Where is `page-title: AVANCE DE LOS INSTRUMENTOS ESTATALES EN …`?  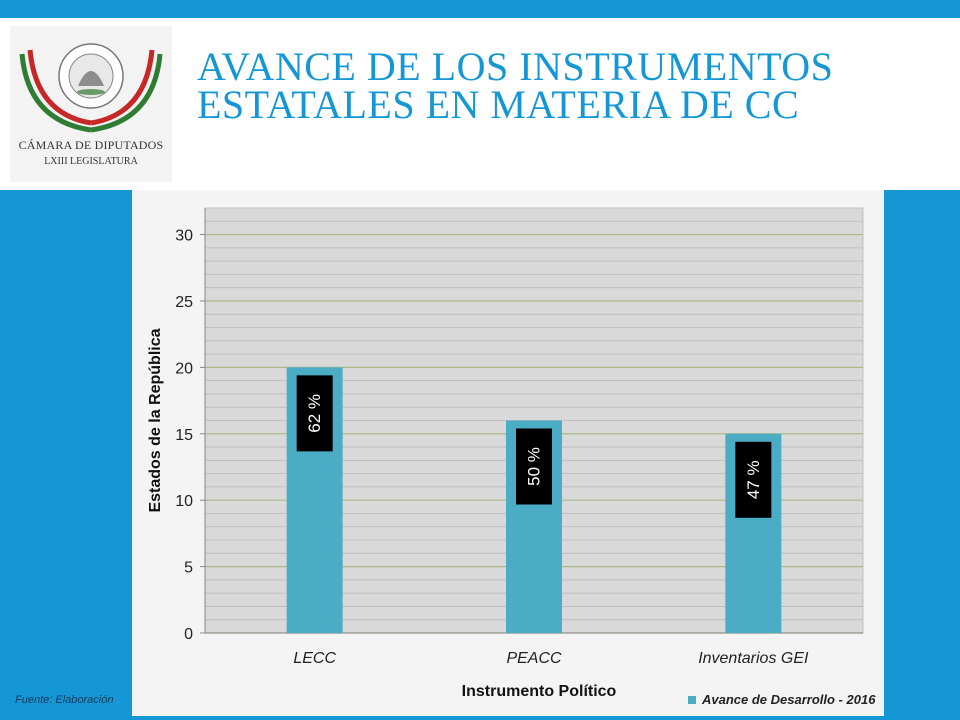 page-title: AVANCE DE LOS INSTRUMENTOS ESTATALES EN … is located at coordinates (567, 85).